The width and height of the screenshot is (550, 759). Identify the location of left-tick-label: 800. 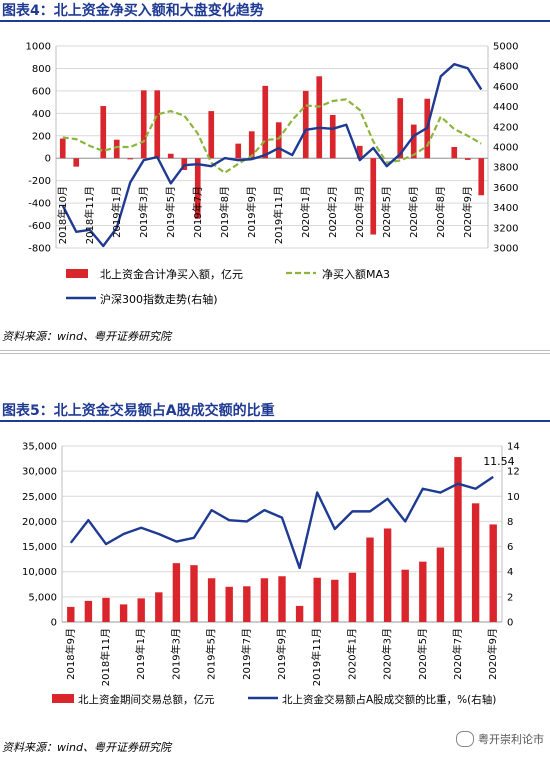
(41, 69).